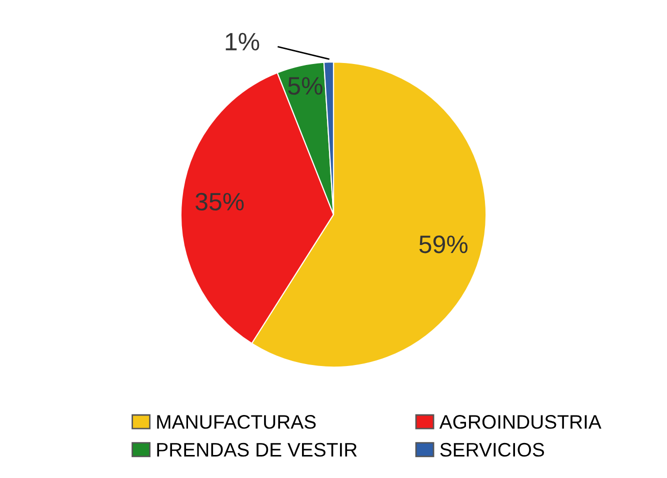  I want to click on data-label: 1%, so click(243, 41).